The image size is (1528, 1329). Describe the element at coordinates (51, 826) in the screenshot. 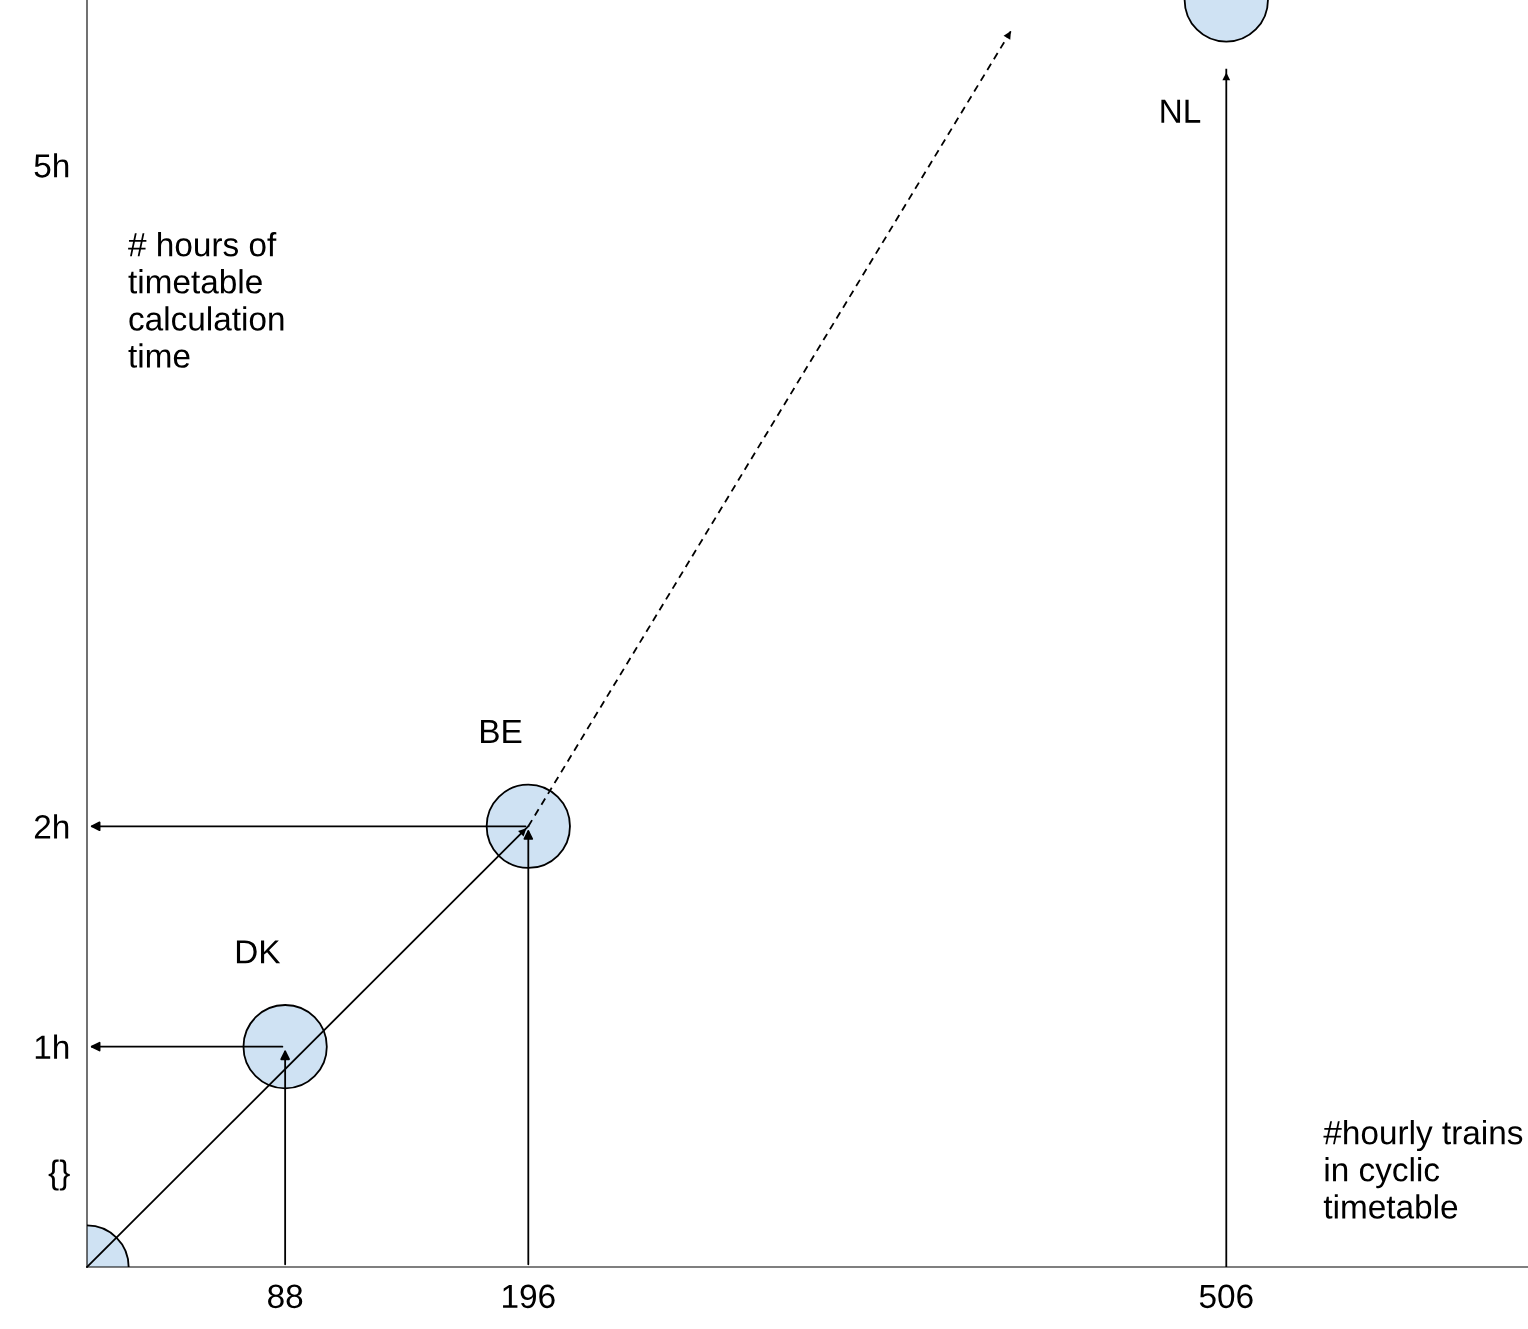

I see `y-tick-label: 2h` at that location.